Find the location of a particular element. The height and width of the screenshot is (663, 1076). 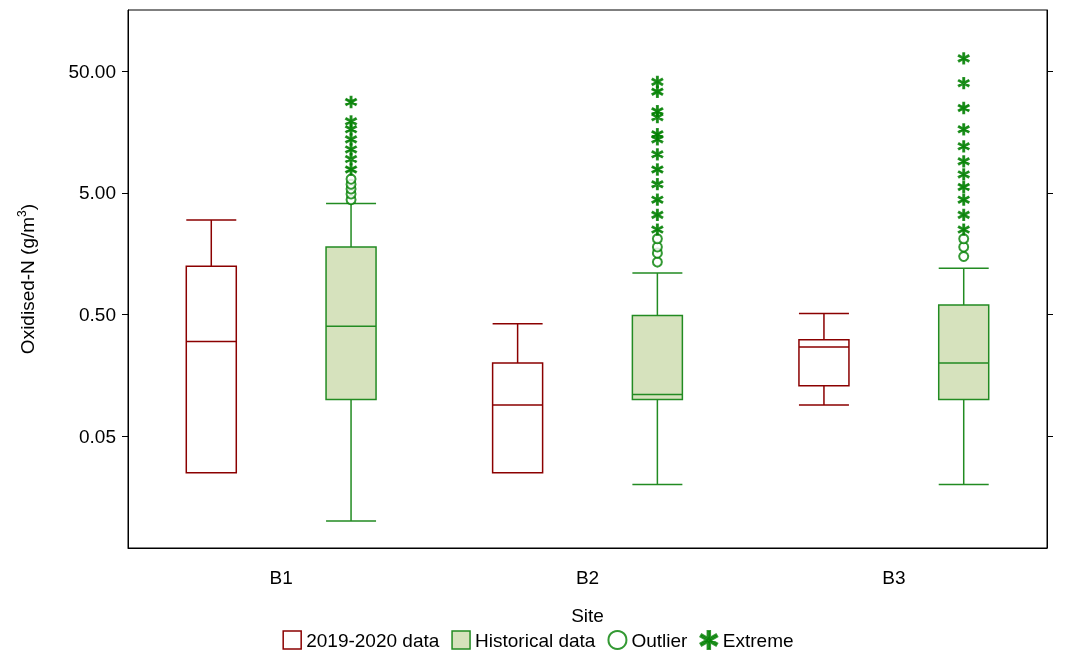

x-tick-label: B2 is located at coordinates (587, 577).